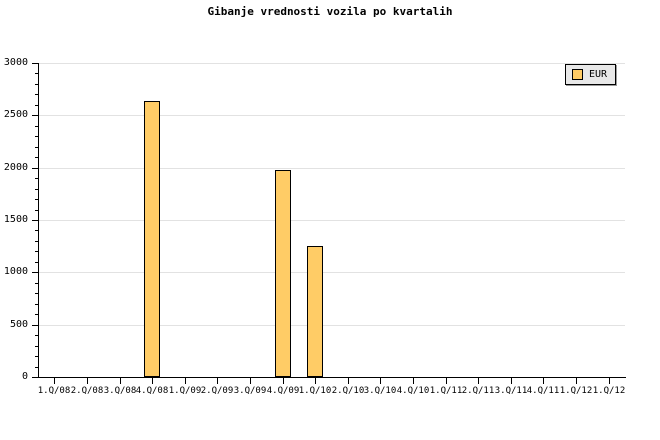 The image size is (660, 440). I want to click on x-axis-tick-label: 1.Q/08, so click(54, 391).